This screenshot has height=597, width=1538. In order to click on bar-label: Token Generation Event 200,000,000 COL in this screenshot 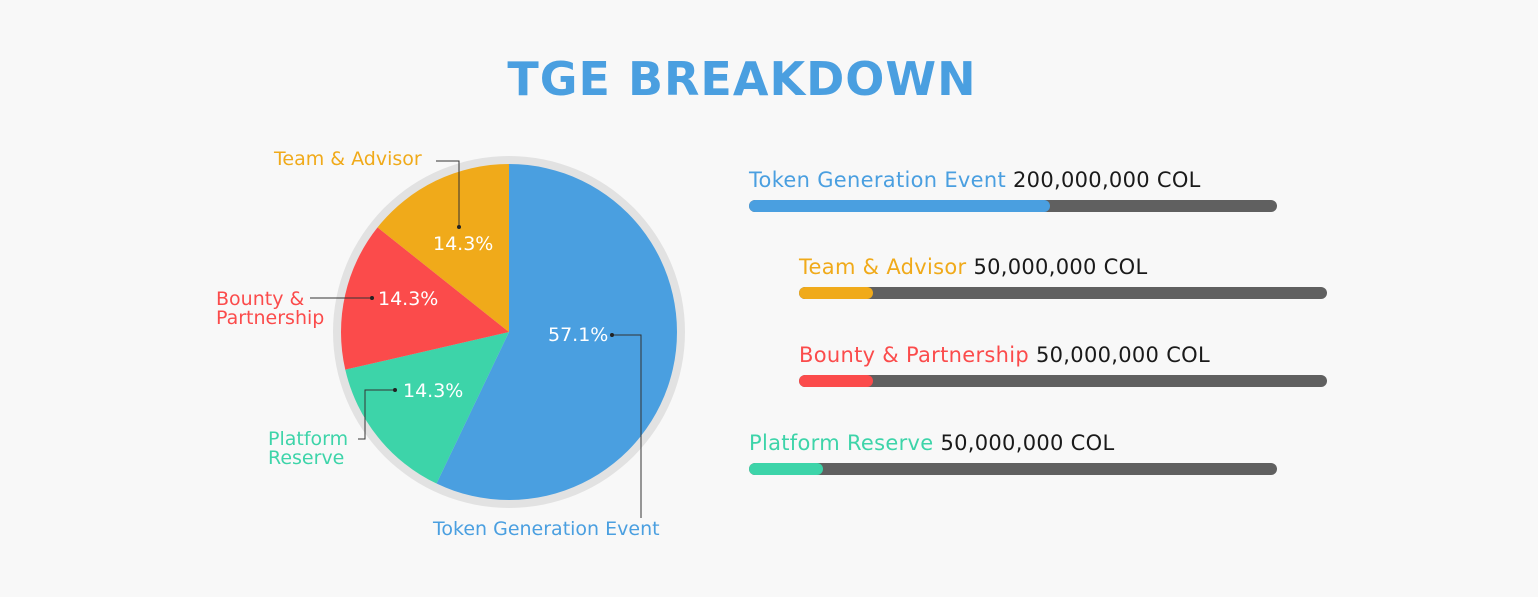, I will do `click(1013, 180)`.